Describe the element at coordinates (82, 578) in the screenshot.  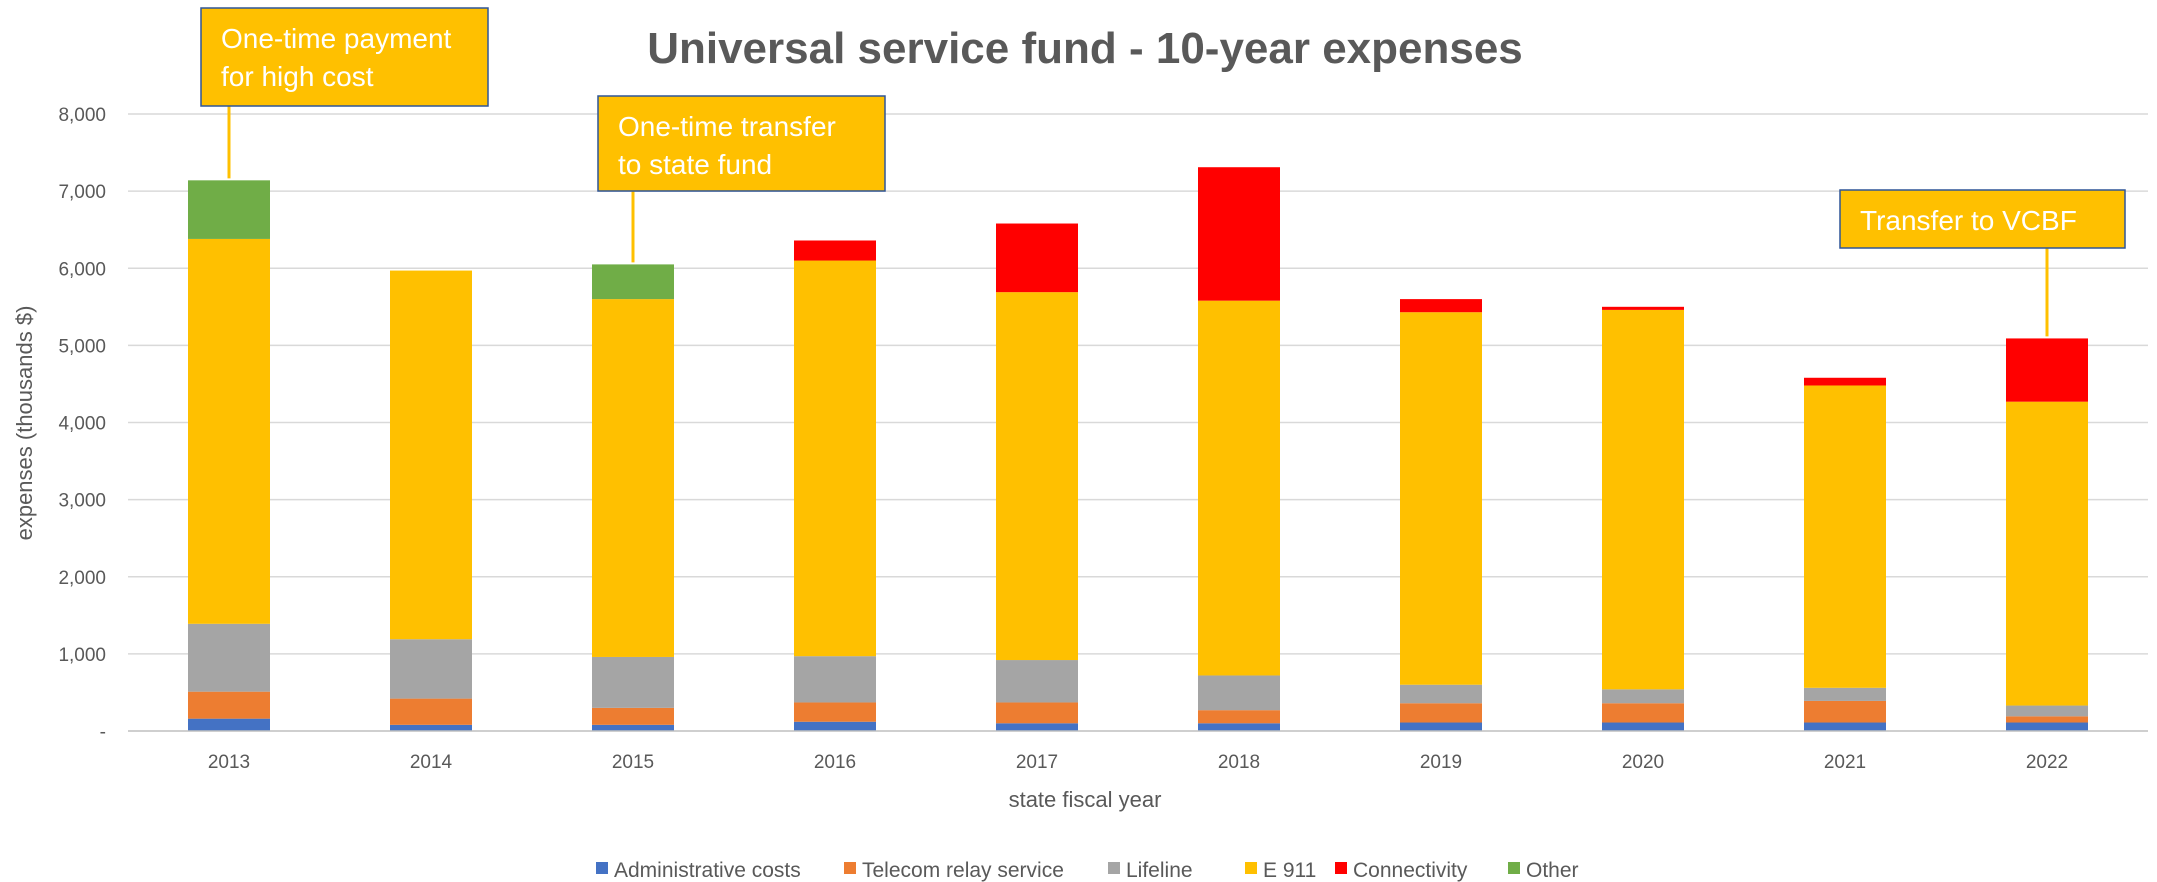
I see `y-tick-label: 2,000` at that location.